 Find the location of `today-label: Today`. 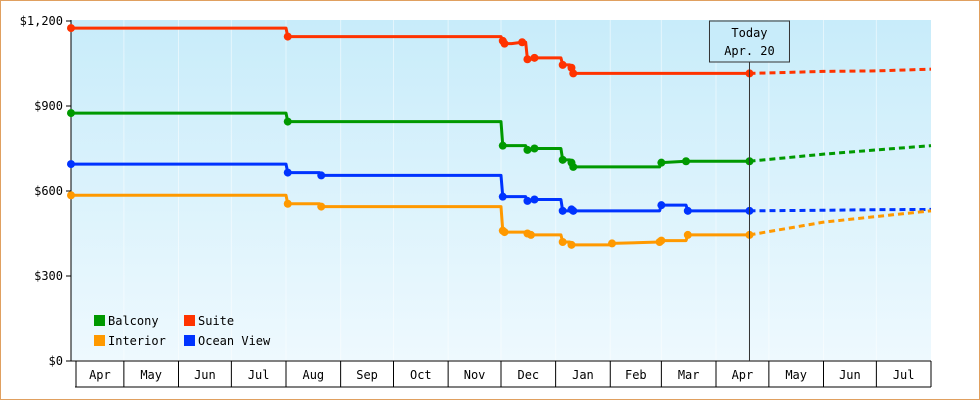

today-label: Today is located at coordinates (749, 33).